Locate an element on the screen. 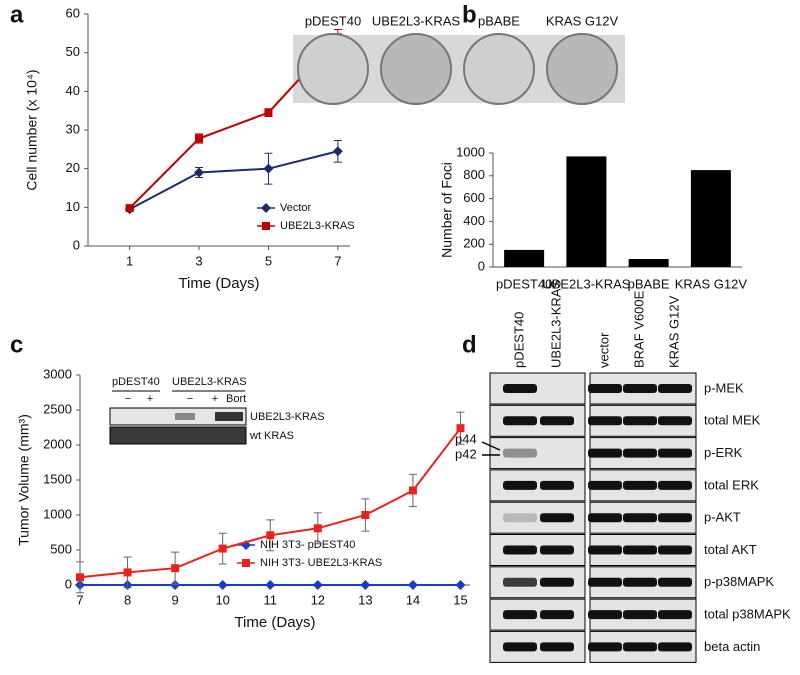  legend-label: Vector is located at coordinates (296, 208).